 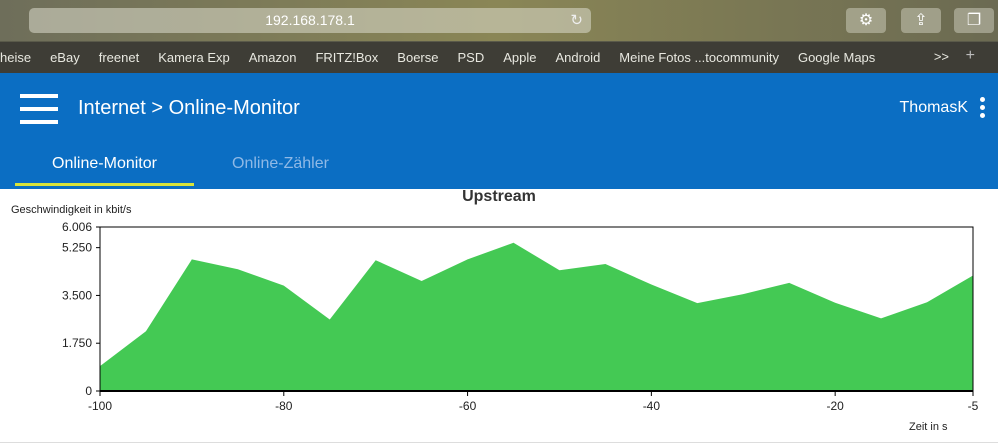 What do you see at coordinates (941, 56) in the screenshot?
I see `more-bookmarks-button: >>` at bounding box center [941, 56].